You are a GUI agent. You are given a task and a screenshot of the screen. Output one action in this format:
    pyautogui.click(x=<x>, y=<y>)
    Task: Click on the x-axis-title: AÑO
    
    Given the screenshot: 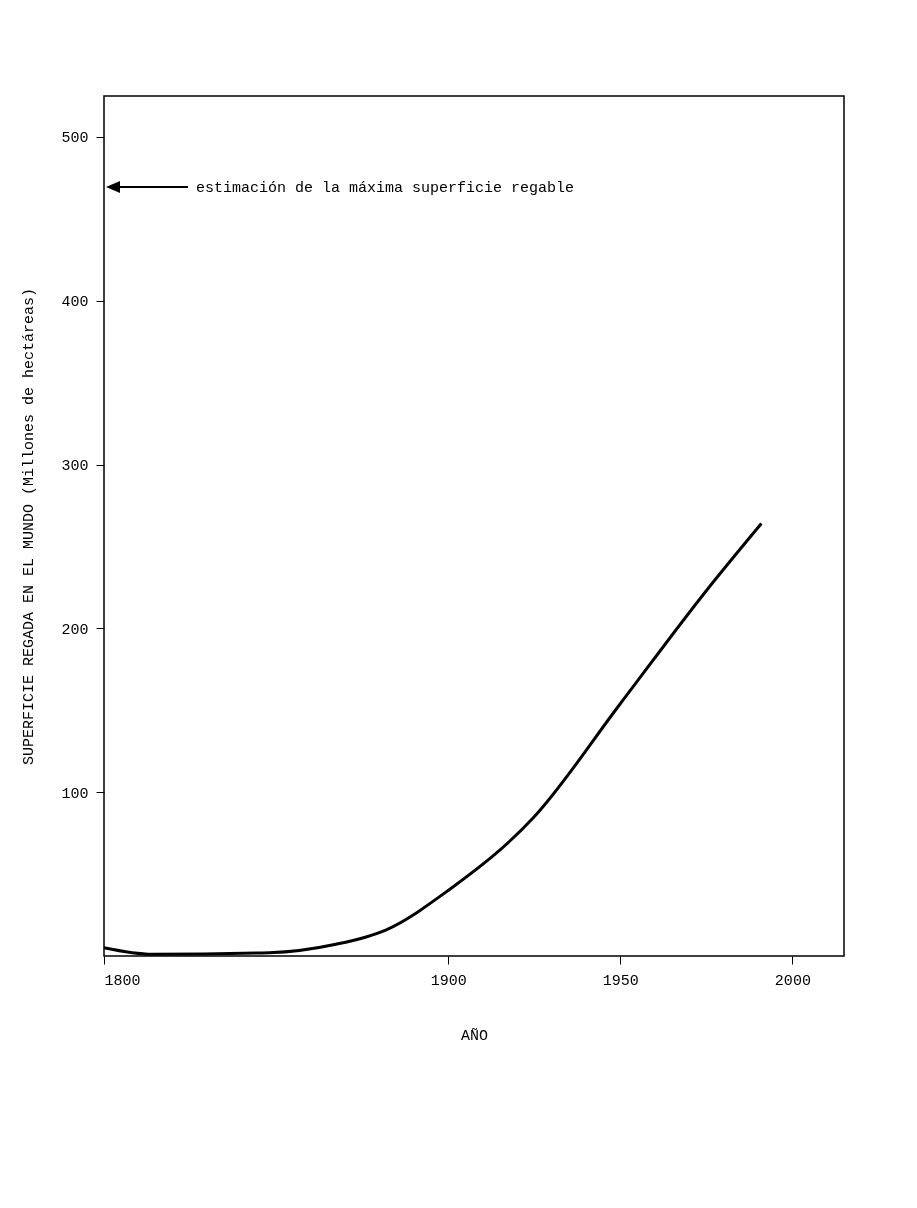 What is the action you would take?
    pyautogui.click(x=474, y=1036)
    